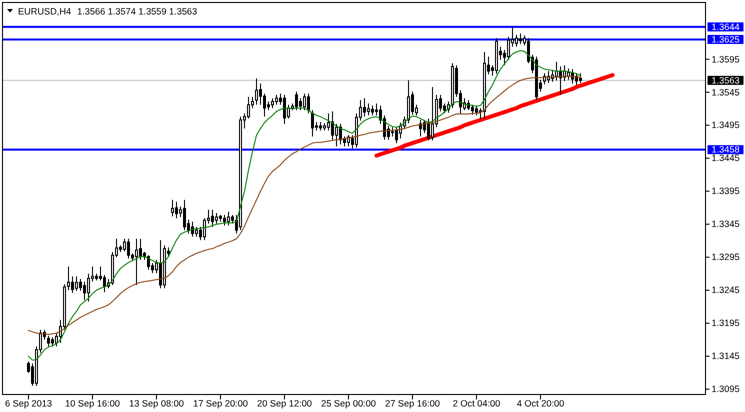  What do you see at coordinates (92, 403) in the screenshot?
I see `x-tick-label: 10 Sep 16:00` at bounding box center [92, 403].